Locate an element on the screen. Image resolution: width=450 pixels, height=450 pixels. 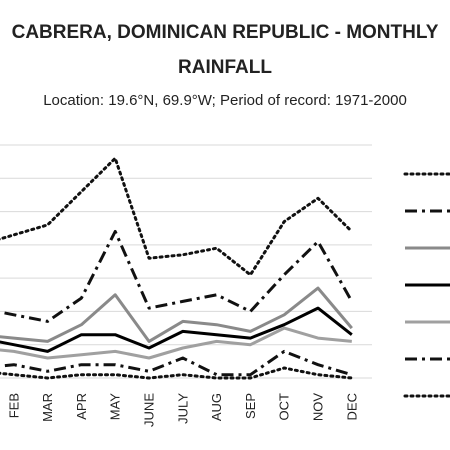
chart-title-line-1: CABRERA, DOMINICAN REPUBLIC - MONTHLY is located at coordinates (225, 32).